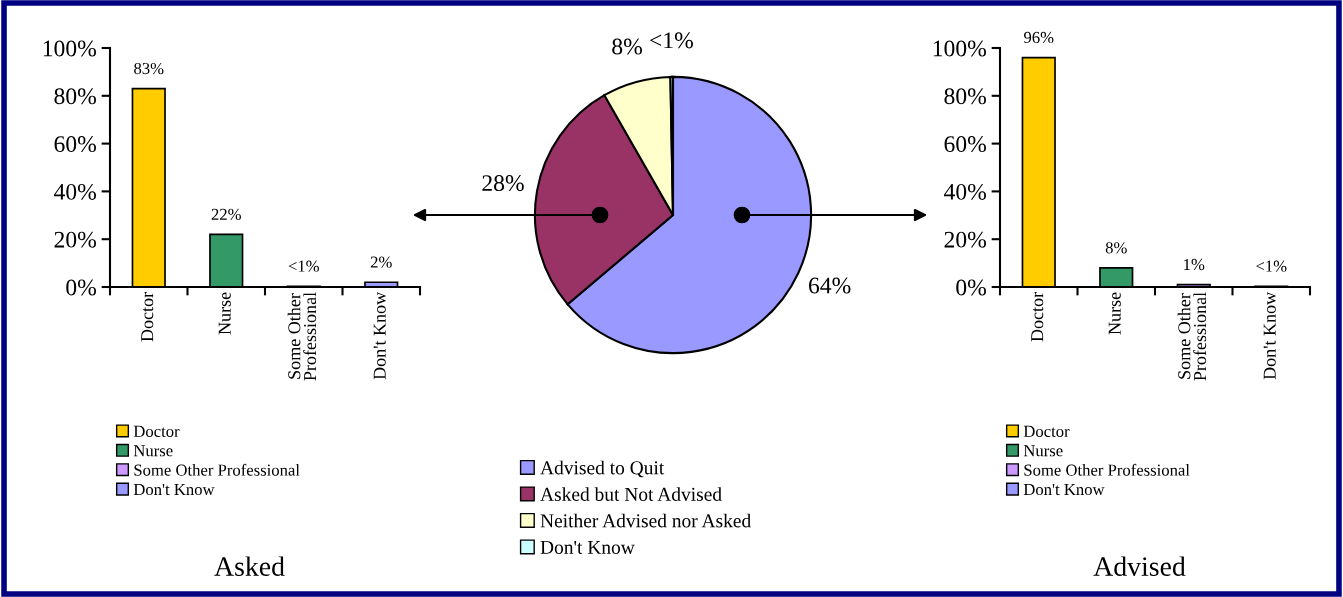 Image resolution: width=1343 pixels, height=597 pixels. Describe the element at coordinates (1139, 566) in the screenshot. I see `text: Advised` at that location.